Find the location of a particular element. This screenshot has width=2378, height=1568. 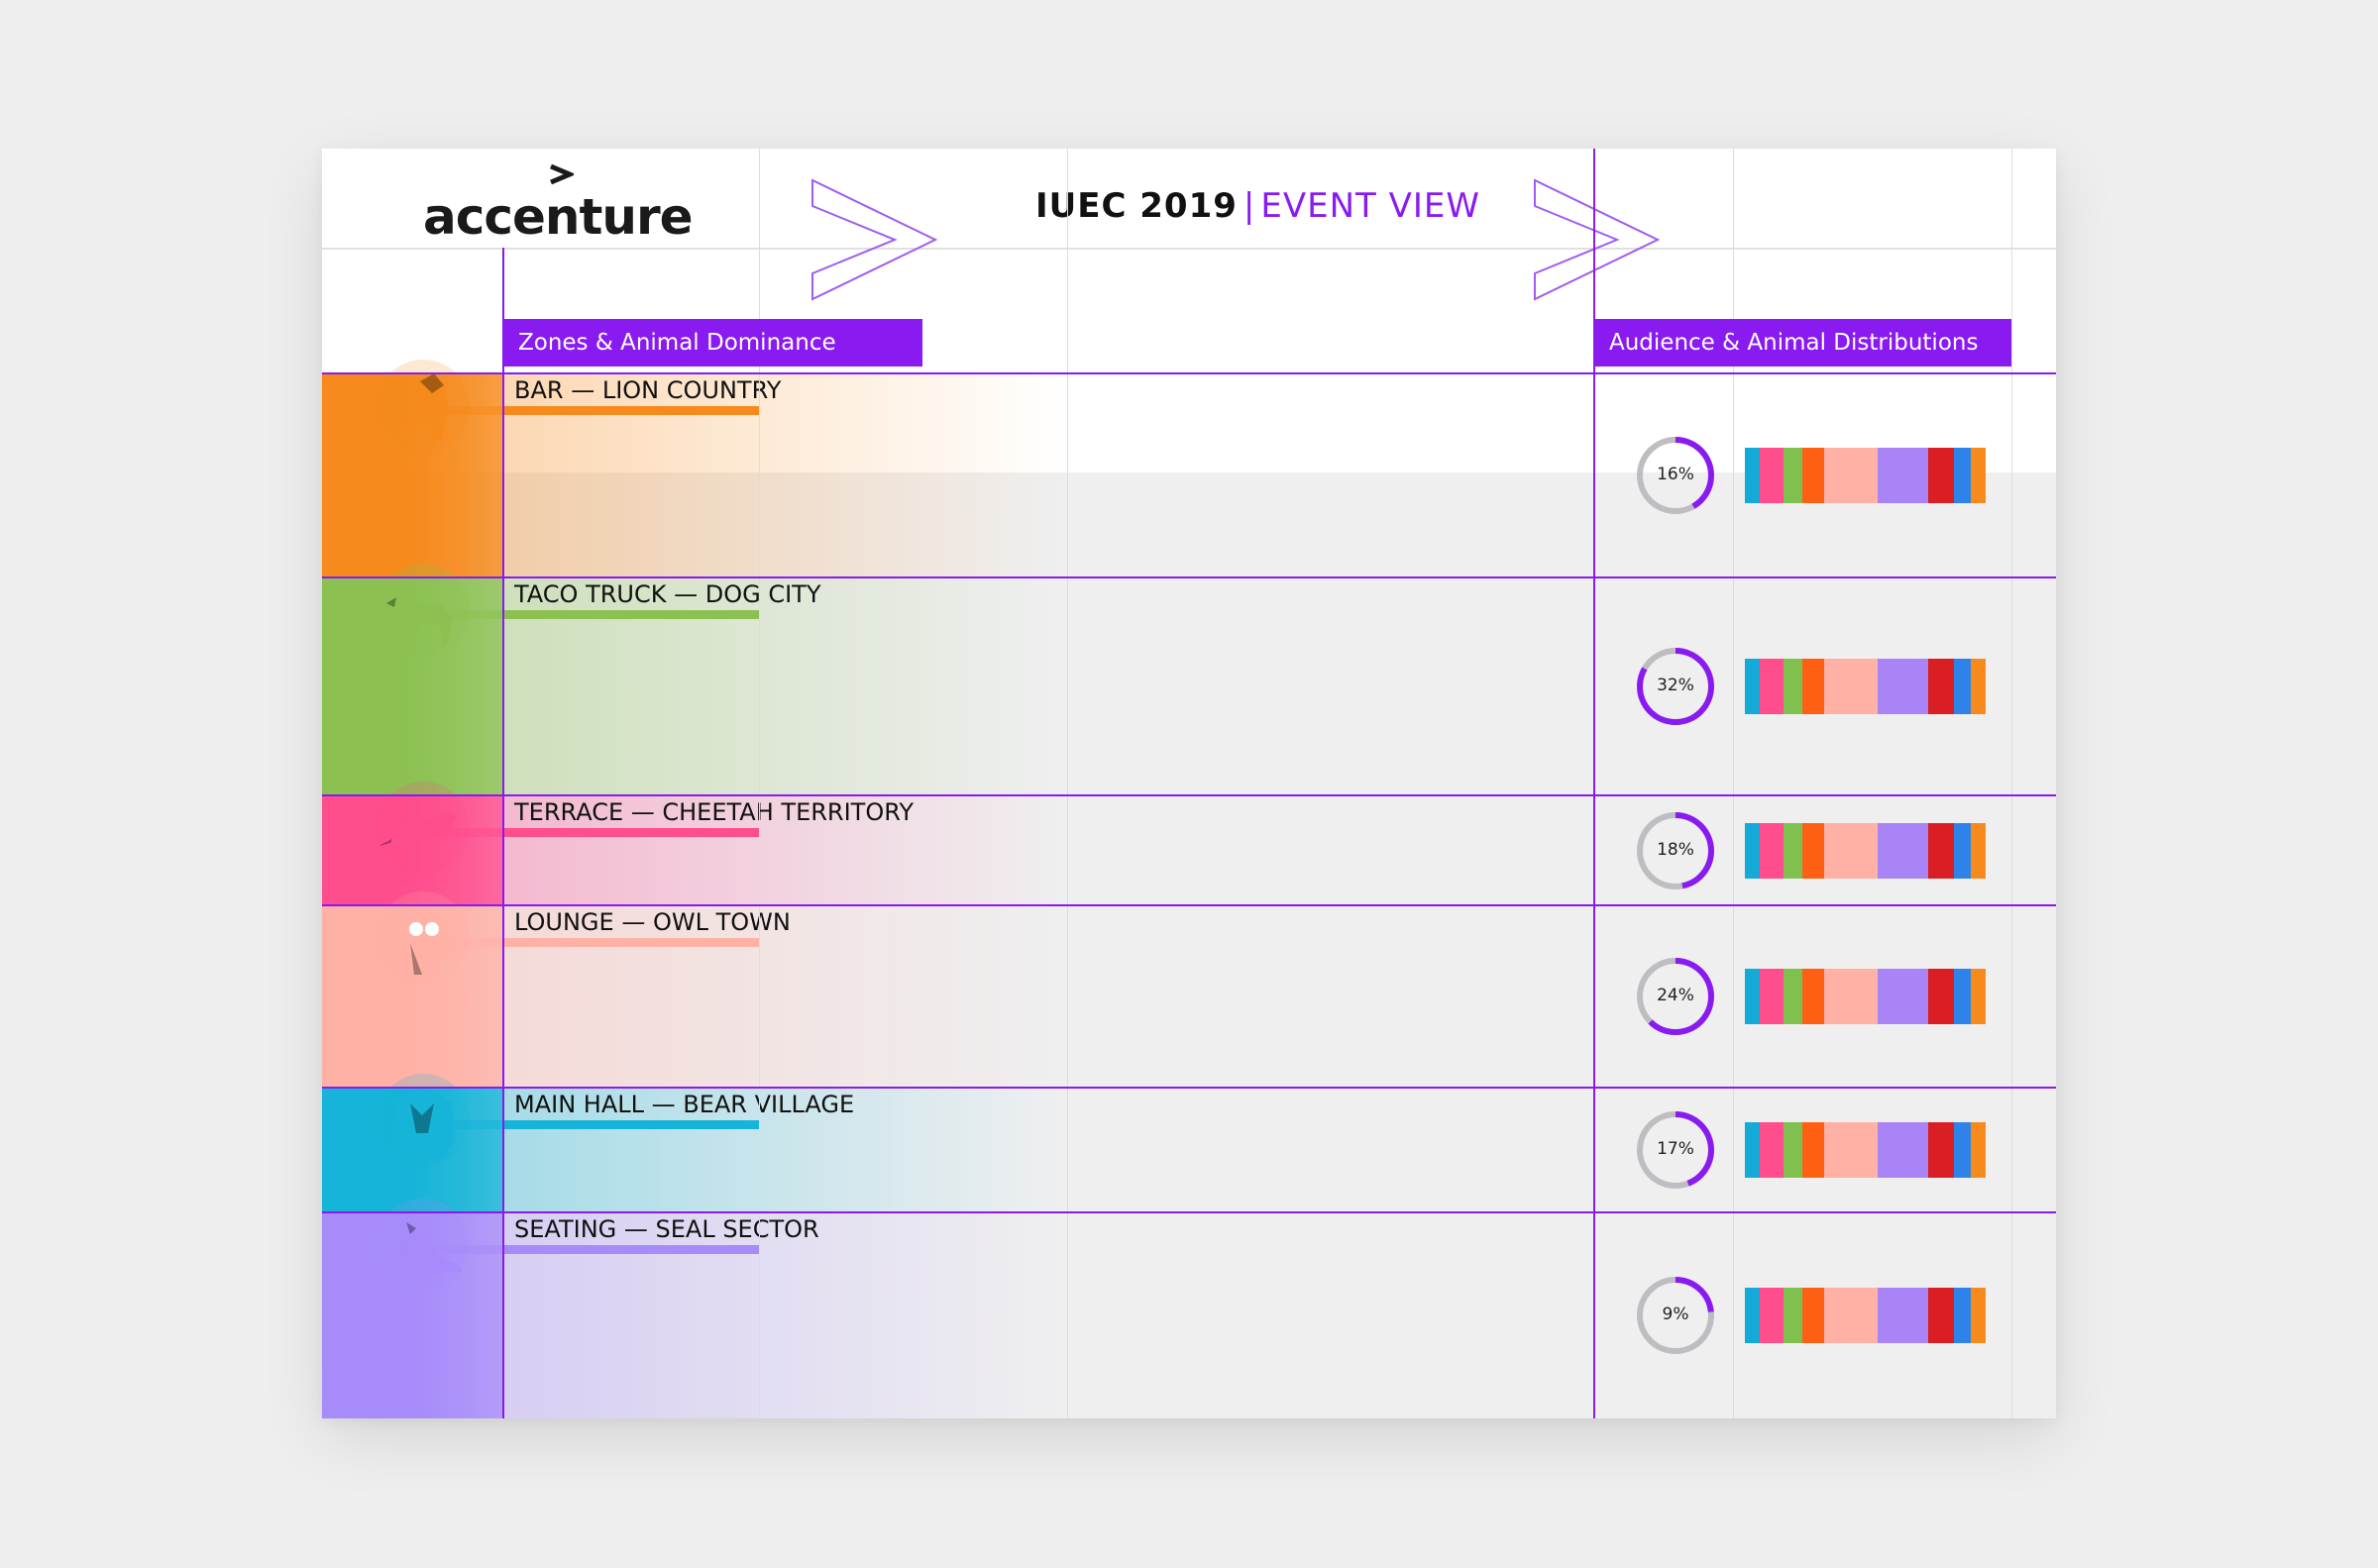

header-bar: accenture IUEC 2019 | EVENT VIEW is located at coordinates (1189, 199).